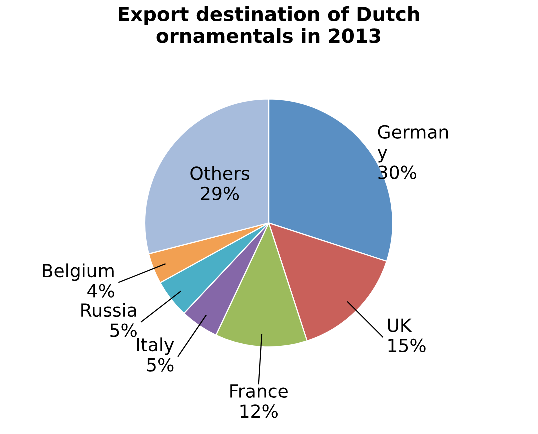  I want to click on data-label: 4%, so click(101, 291).